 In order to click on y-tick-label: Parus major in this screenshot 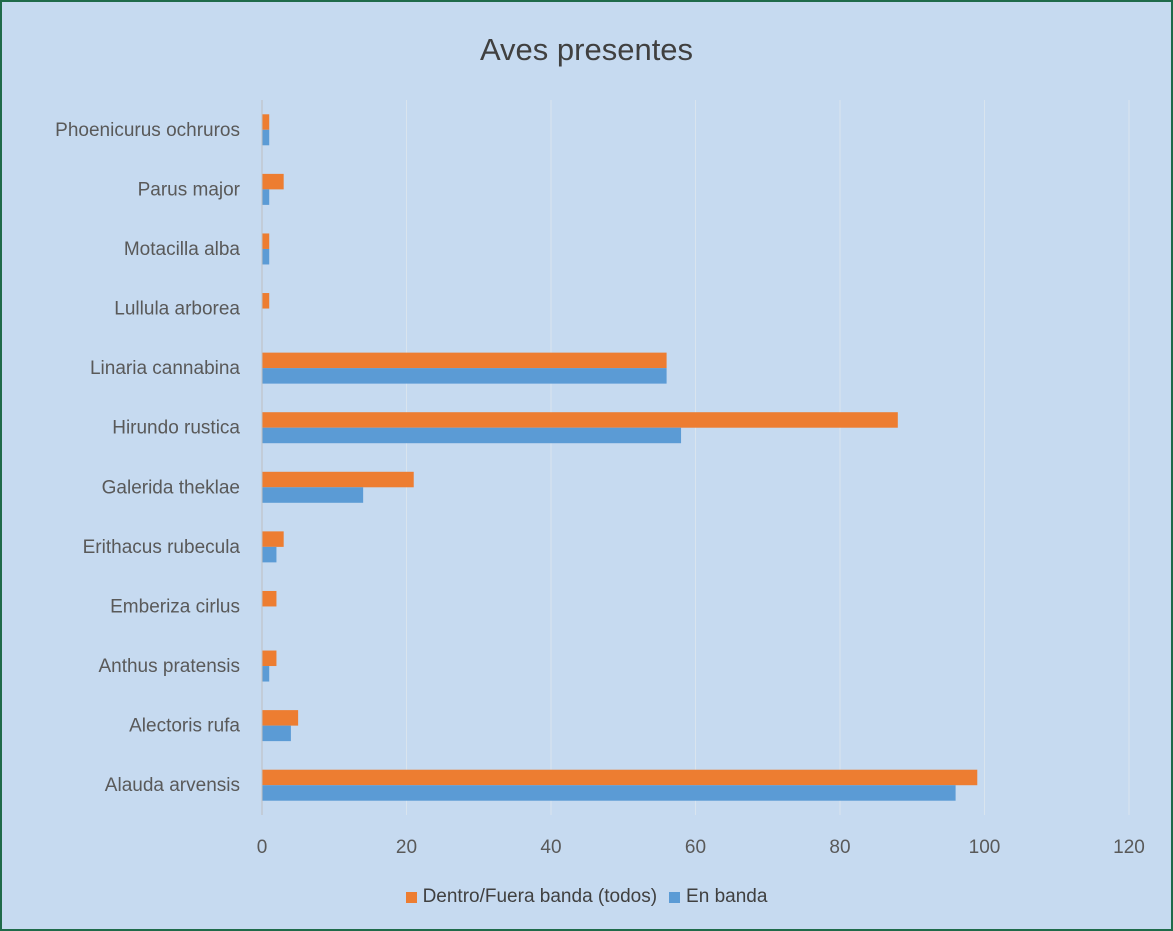, I will do `click(189, 189)`.